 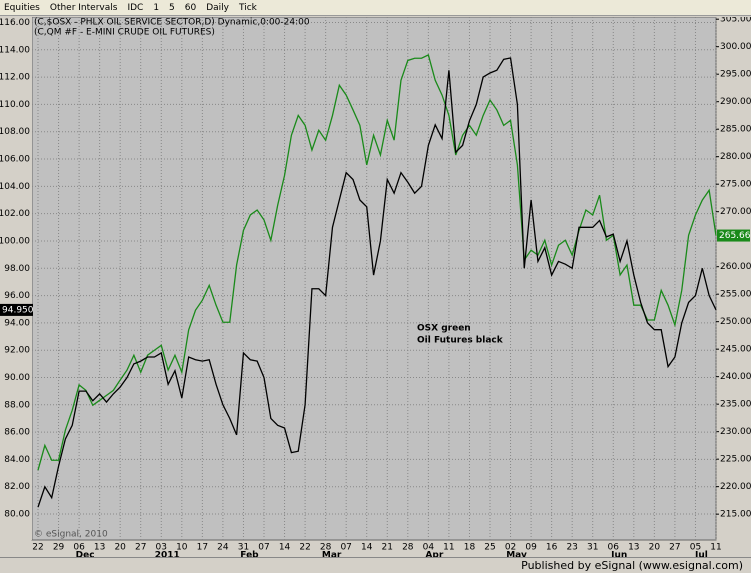 What do you see at coordinates (17, 487) in the screenshot?
I see `y-tick-label: 82.00` at bounding box center [17, 487].